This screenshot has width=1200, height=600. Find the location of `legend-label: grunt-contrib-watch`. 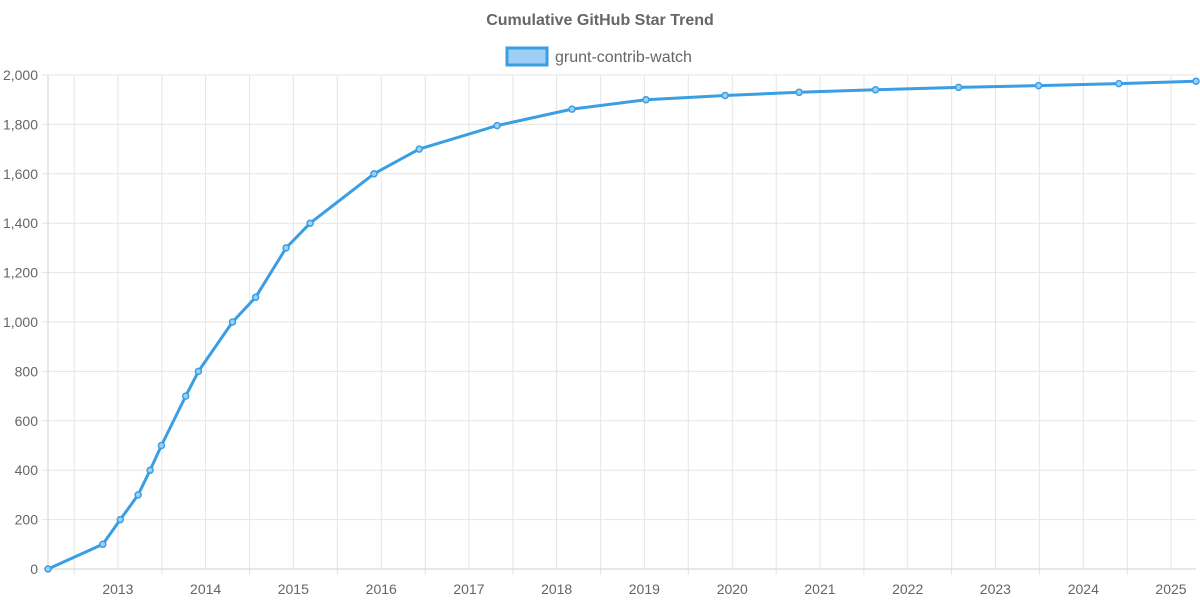

legend-label: grunt-contrib-watch is located at coordinates (623, 57).